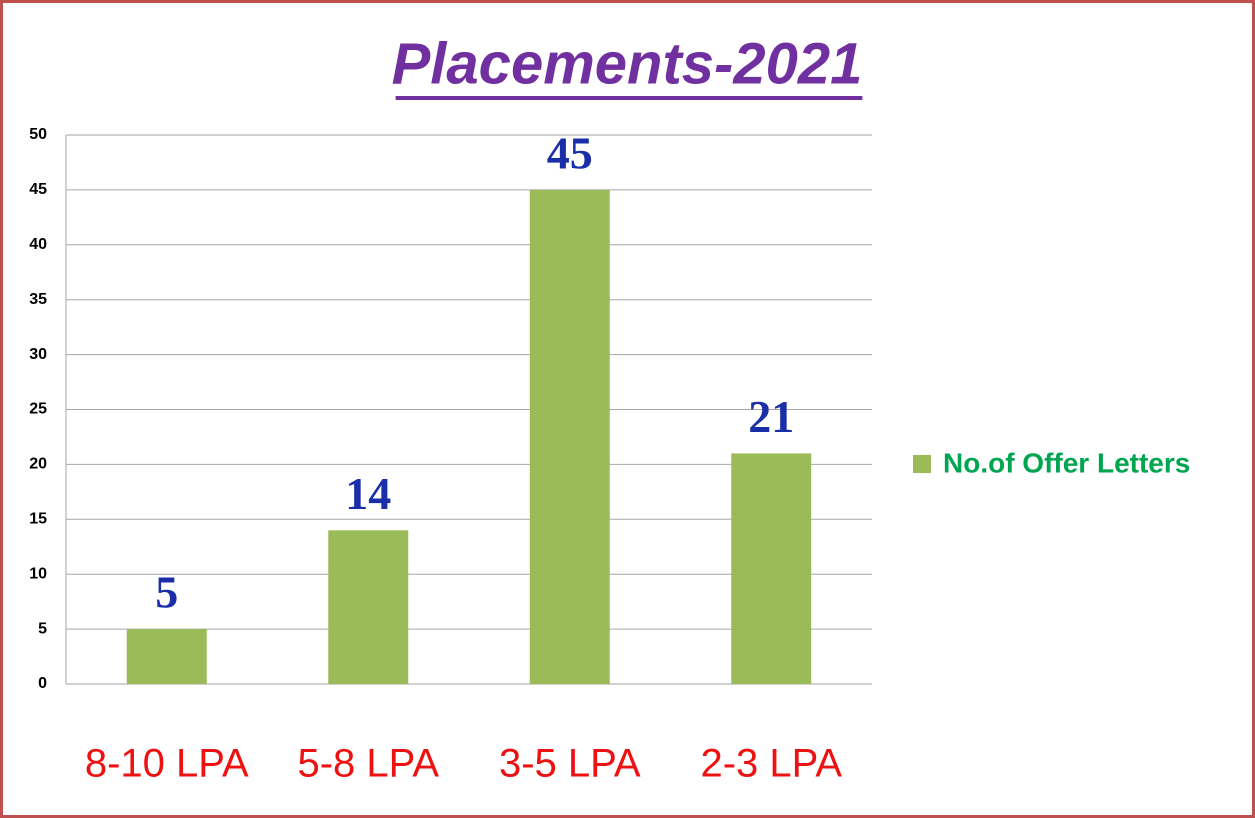 The image size is (1255, 818). I want to click on y-tick-label: 35, so click(38, 299).